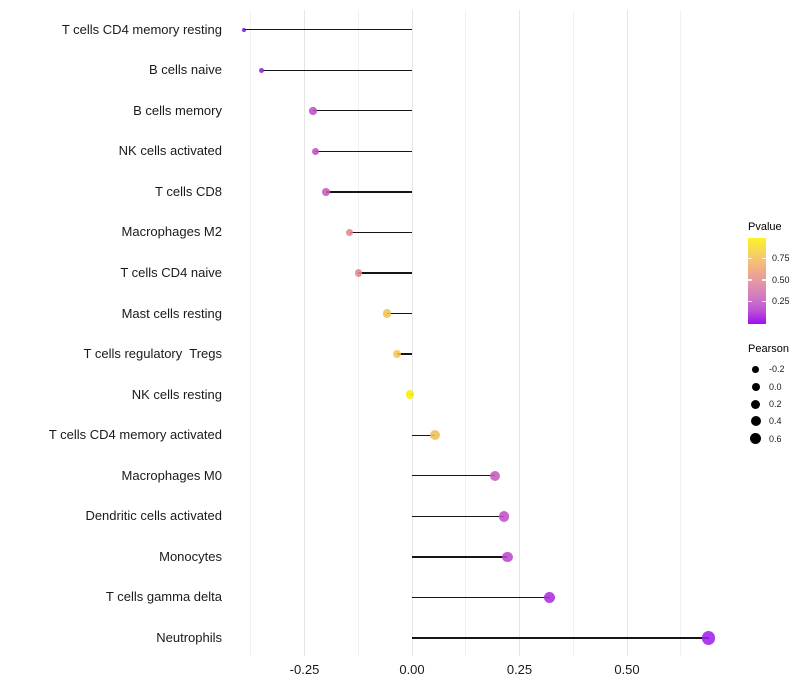 The height and width of the screenshot is (700, 800). I want to click on colorbar-tick-label: 0.25, so click(781, 301).